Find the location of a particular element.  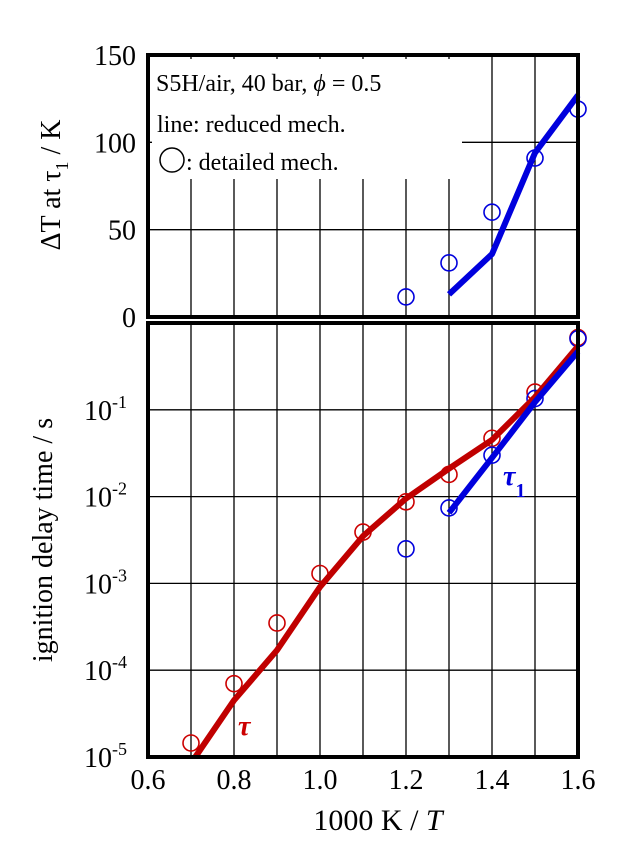

xtick-label: 0.8 is located at coordinates (234, 780).